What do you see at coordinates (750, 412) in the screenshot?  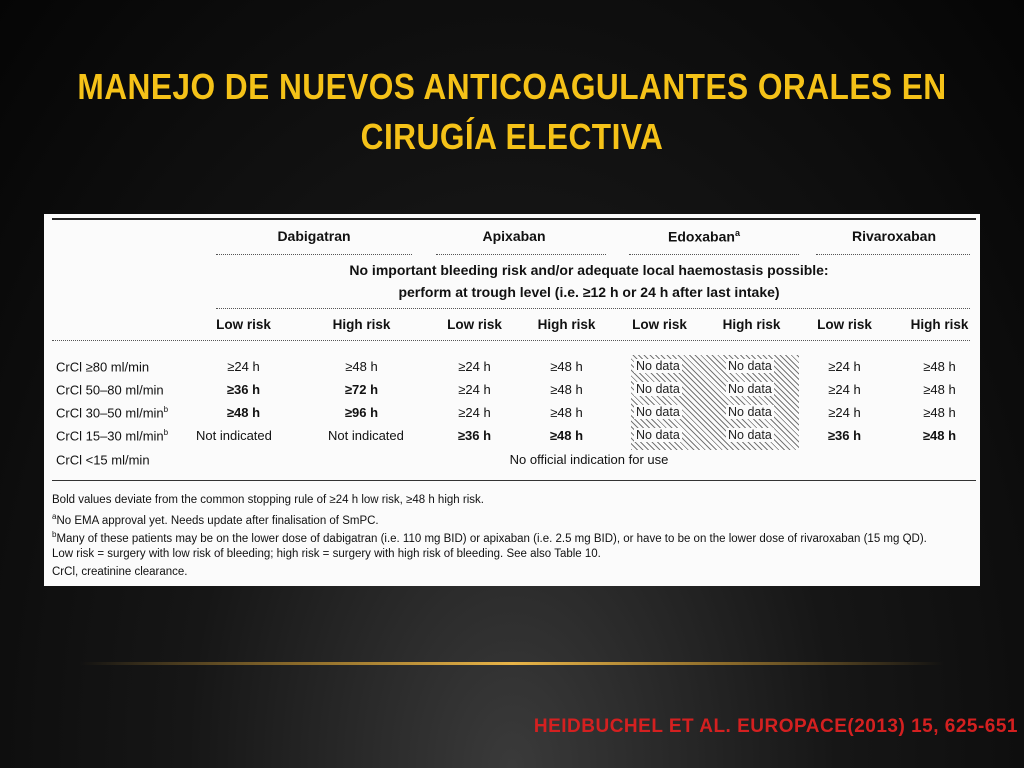 I see `cell-crcl-30-50-edoxaban-high: No data` at bounding box center [750, 412].